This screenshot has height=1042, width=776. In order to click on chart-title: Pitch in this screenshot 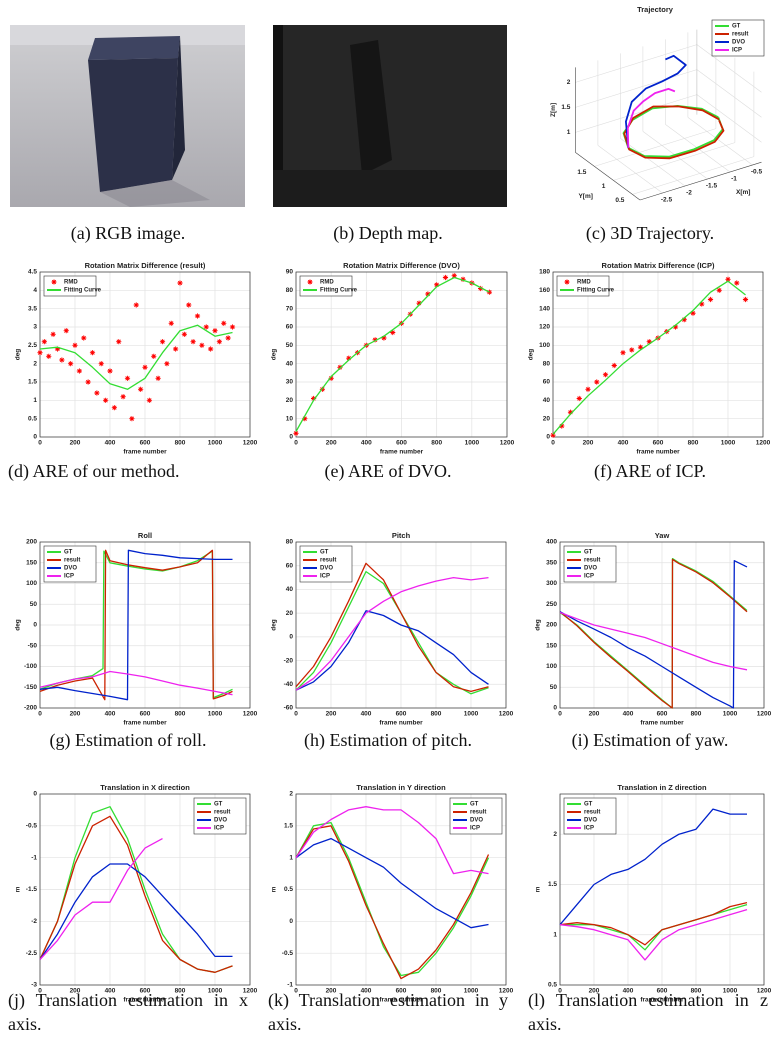, I will do `click(401, 535)`.